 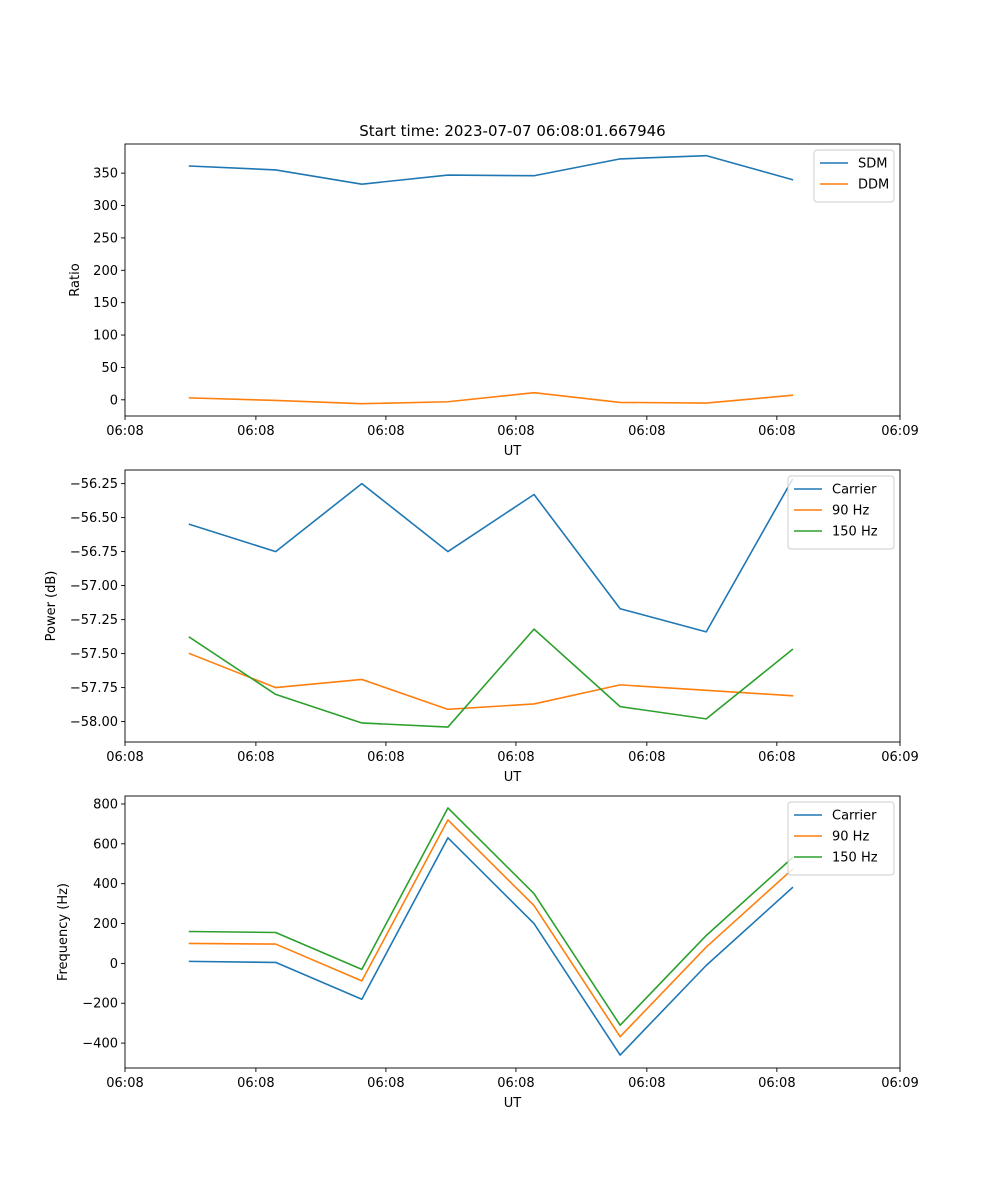 I want to click on y-tick-label: −56.75, so click(x=94, y=552).